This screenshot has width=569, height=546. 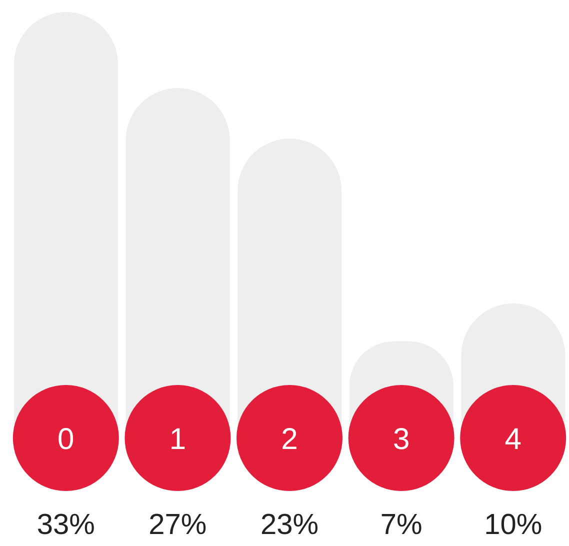 I want to click on x-tick-label: 3, so click(x=401, y=439).